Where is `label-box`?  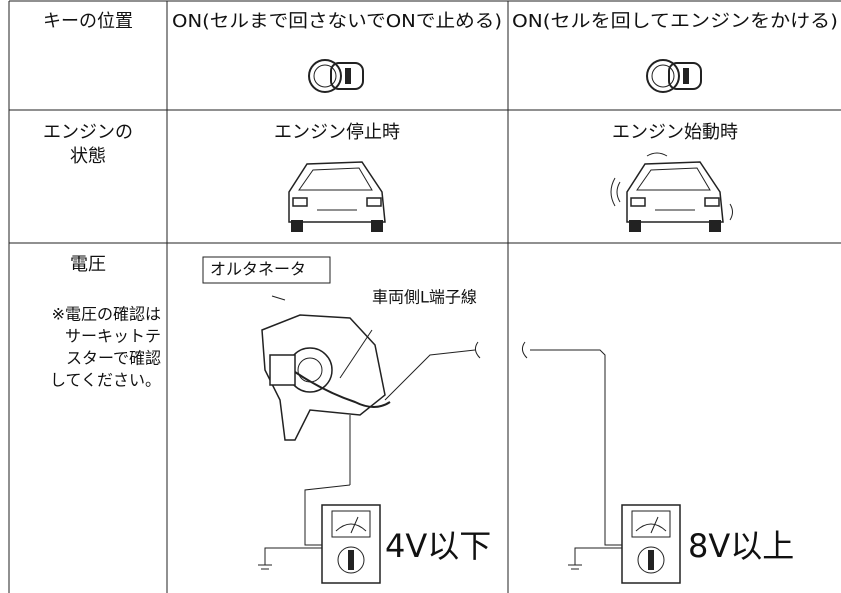
label-box is located at coordinates (266, 270).